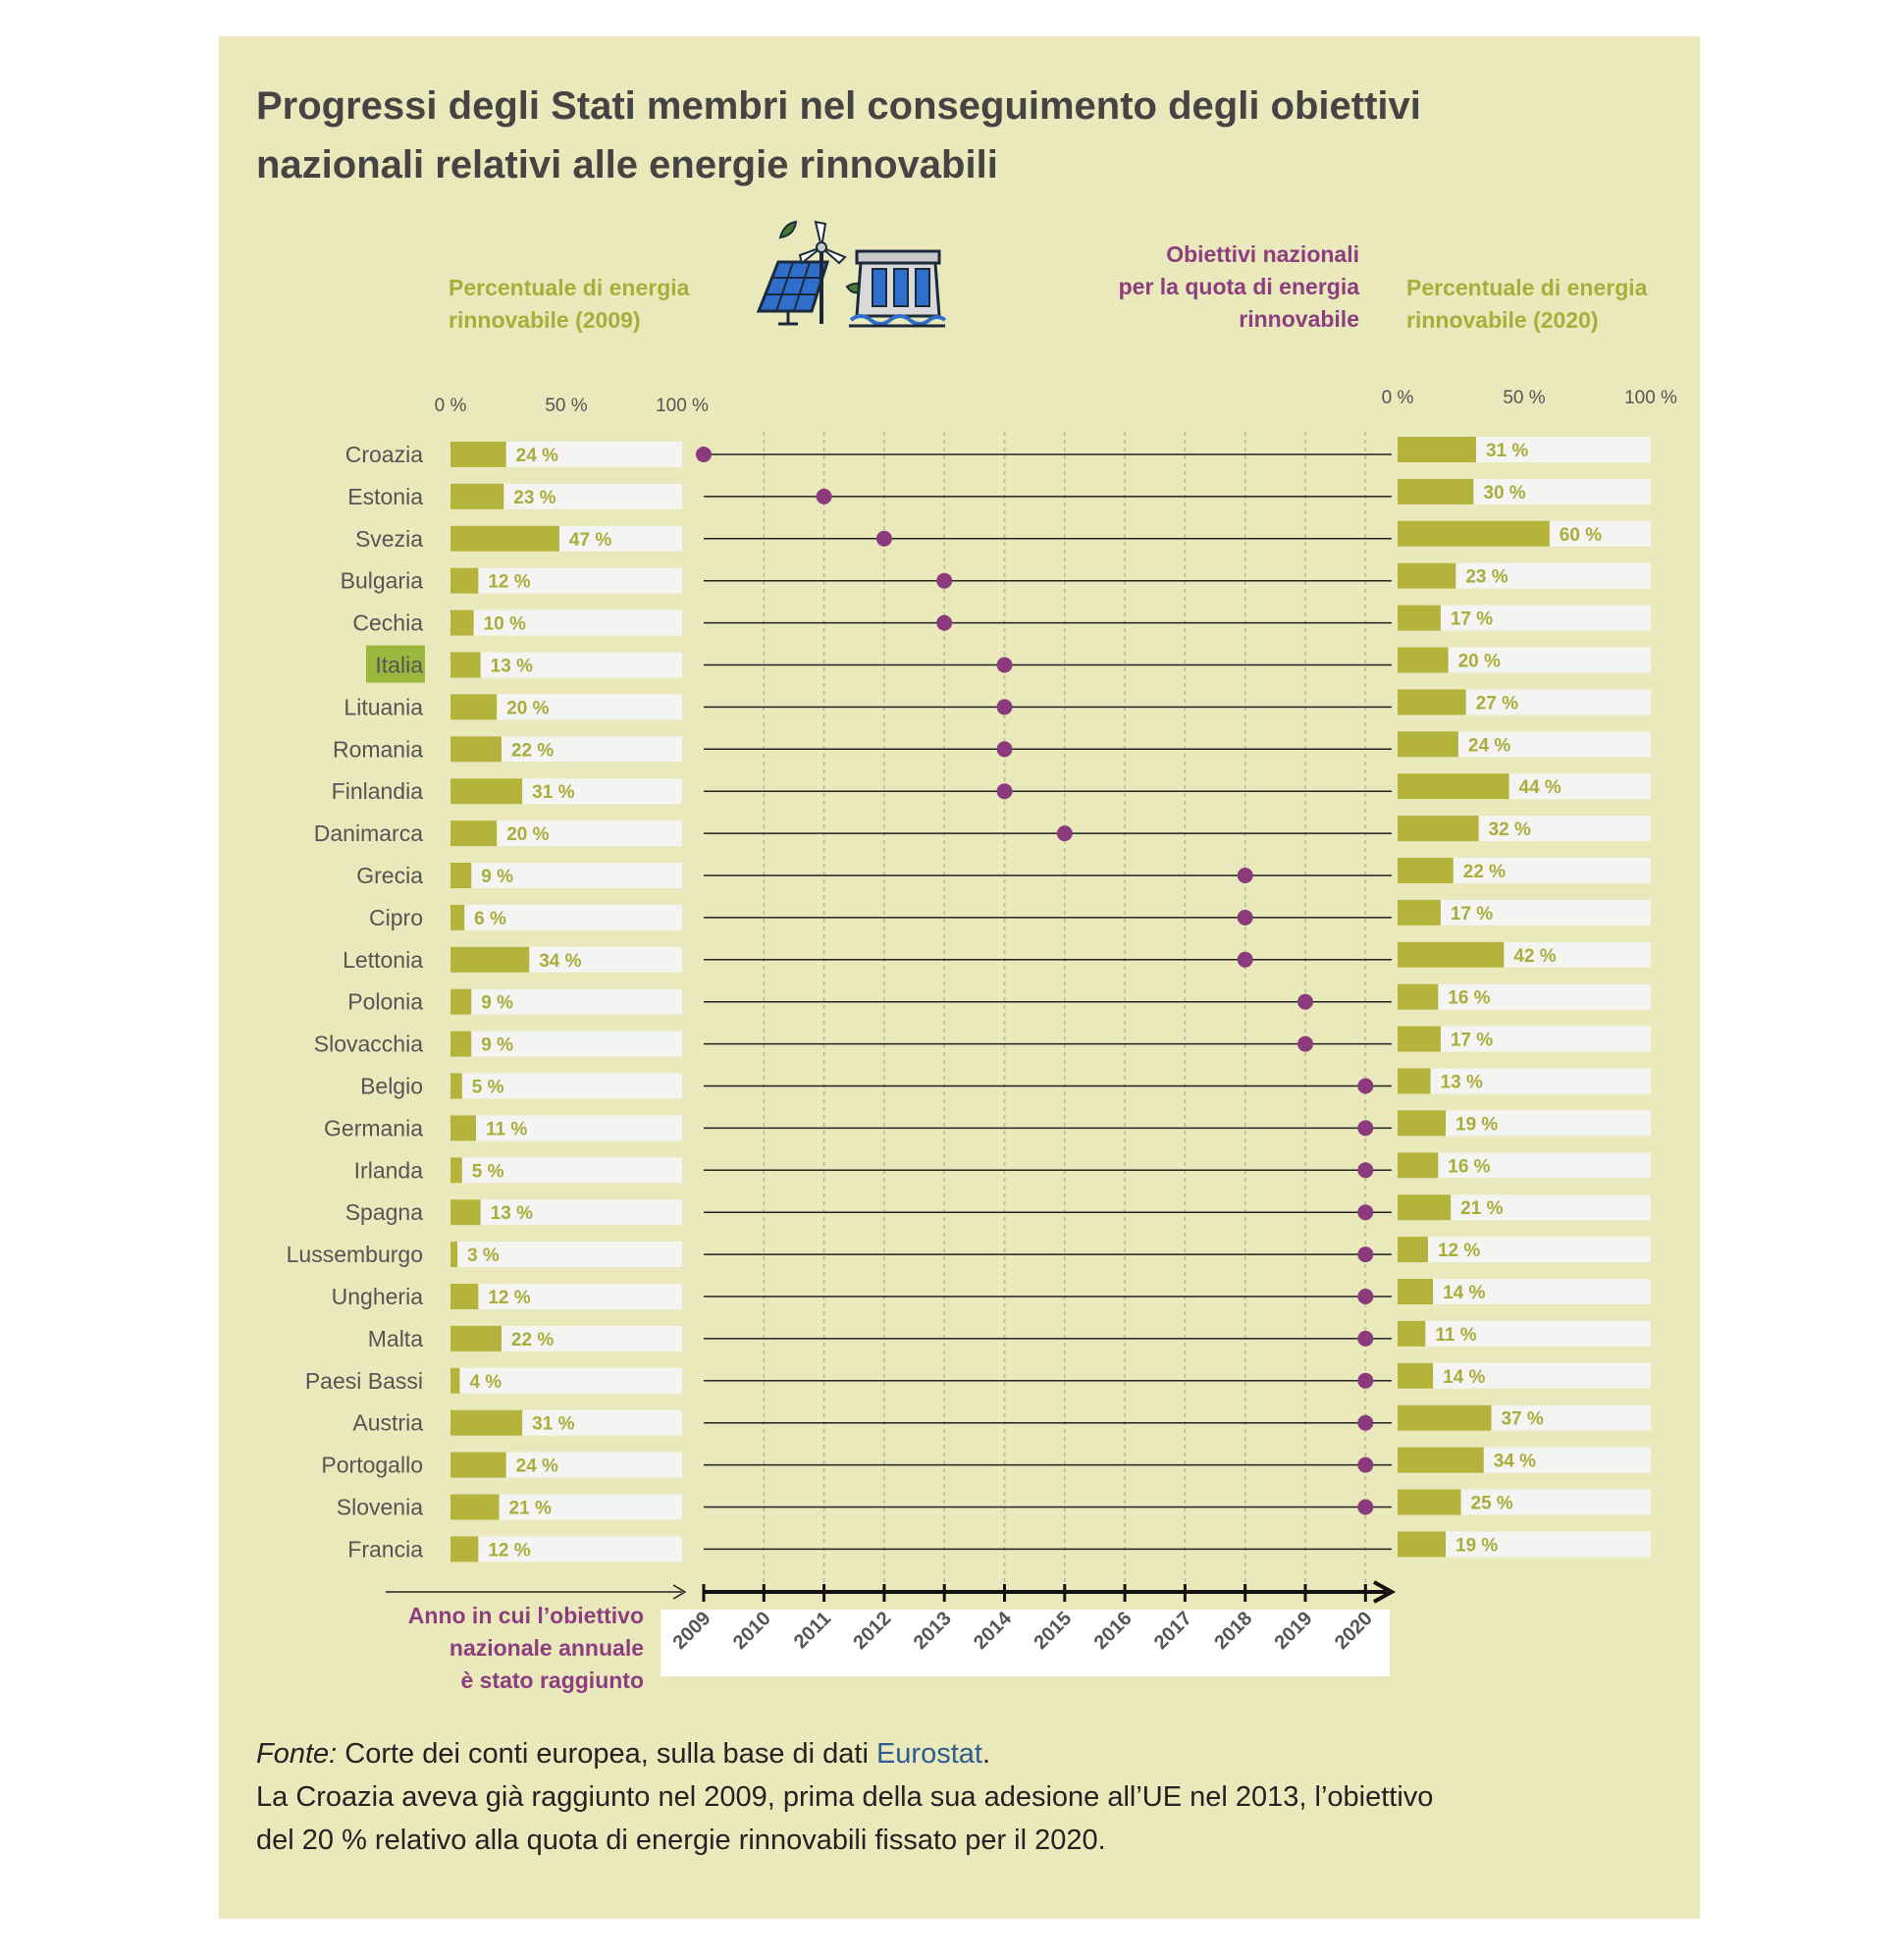  What do you see at coordinates (385, 496) in the screenshot?
I see `country-label: Estonia` at bounding box center [385, 496].